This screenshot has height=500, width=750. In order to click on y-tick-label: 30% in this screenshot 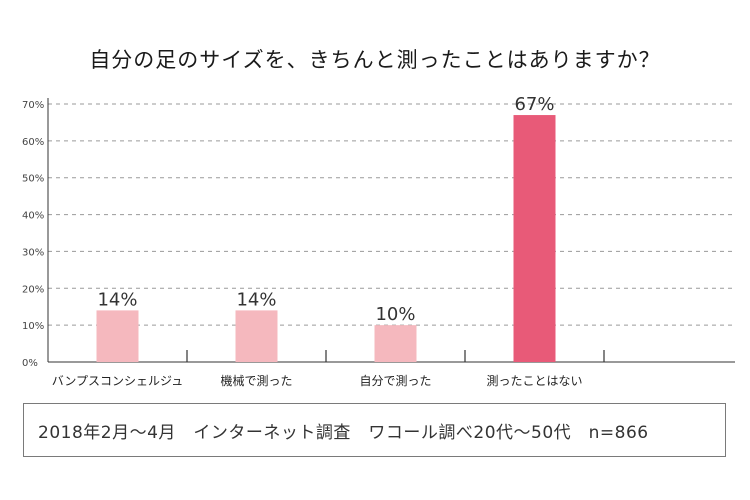, I will do `click(33, 252)`.